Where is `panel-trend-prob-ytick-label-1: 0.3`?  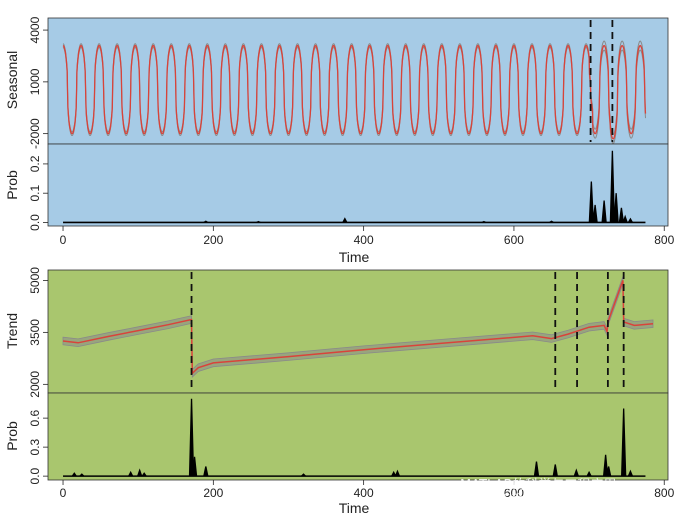
panel-trend-prob-ytick-label-1: 0.3 is located at coordinates (35, 446).